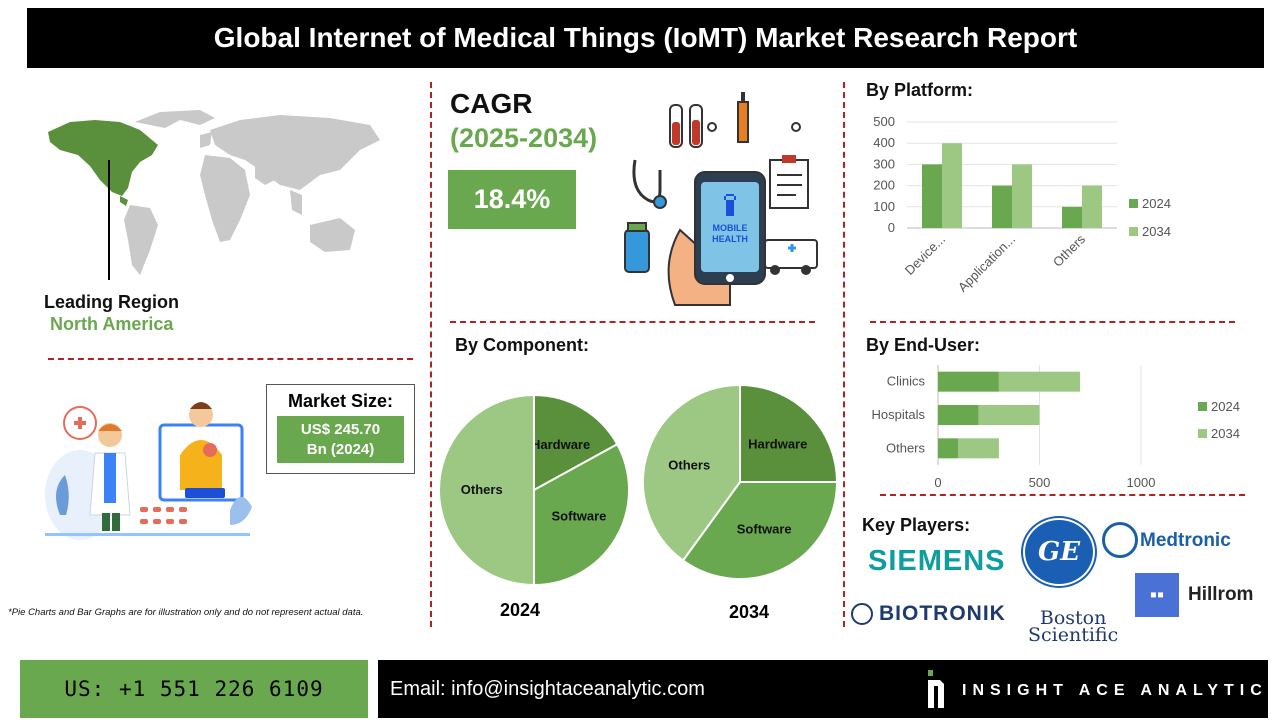  Describe the element at coordinates (340, 401) in the screenshot. I see `market-size-label: Market Size:` at that location.